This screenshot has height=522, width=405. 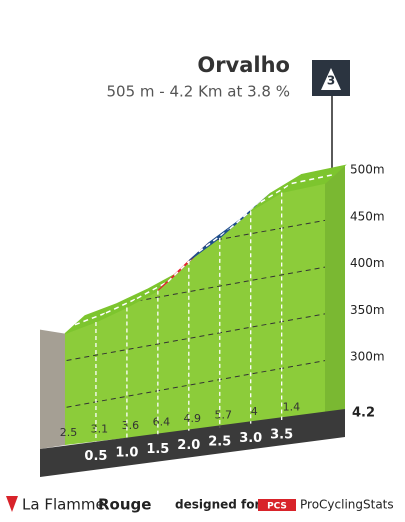 What do you see at coordinates (126, 452) in the screenshot?
I see `x-tick-label: 1.0` at bounding box center [126, 452].